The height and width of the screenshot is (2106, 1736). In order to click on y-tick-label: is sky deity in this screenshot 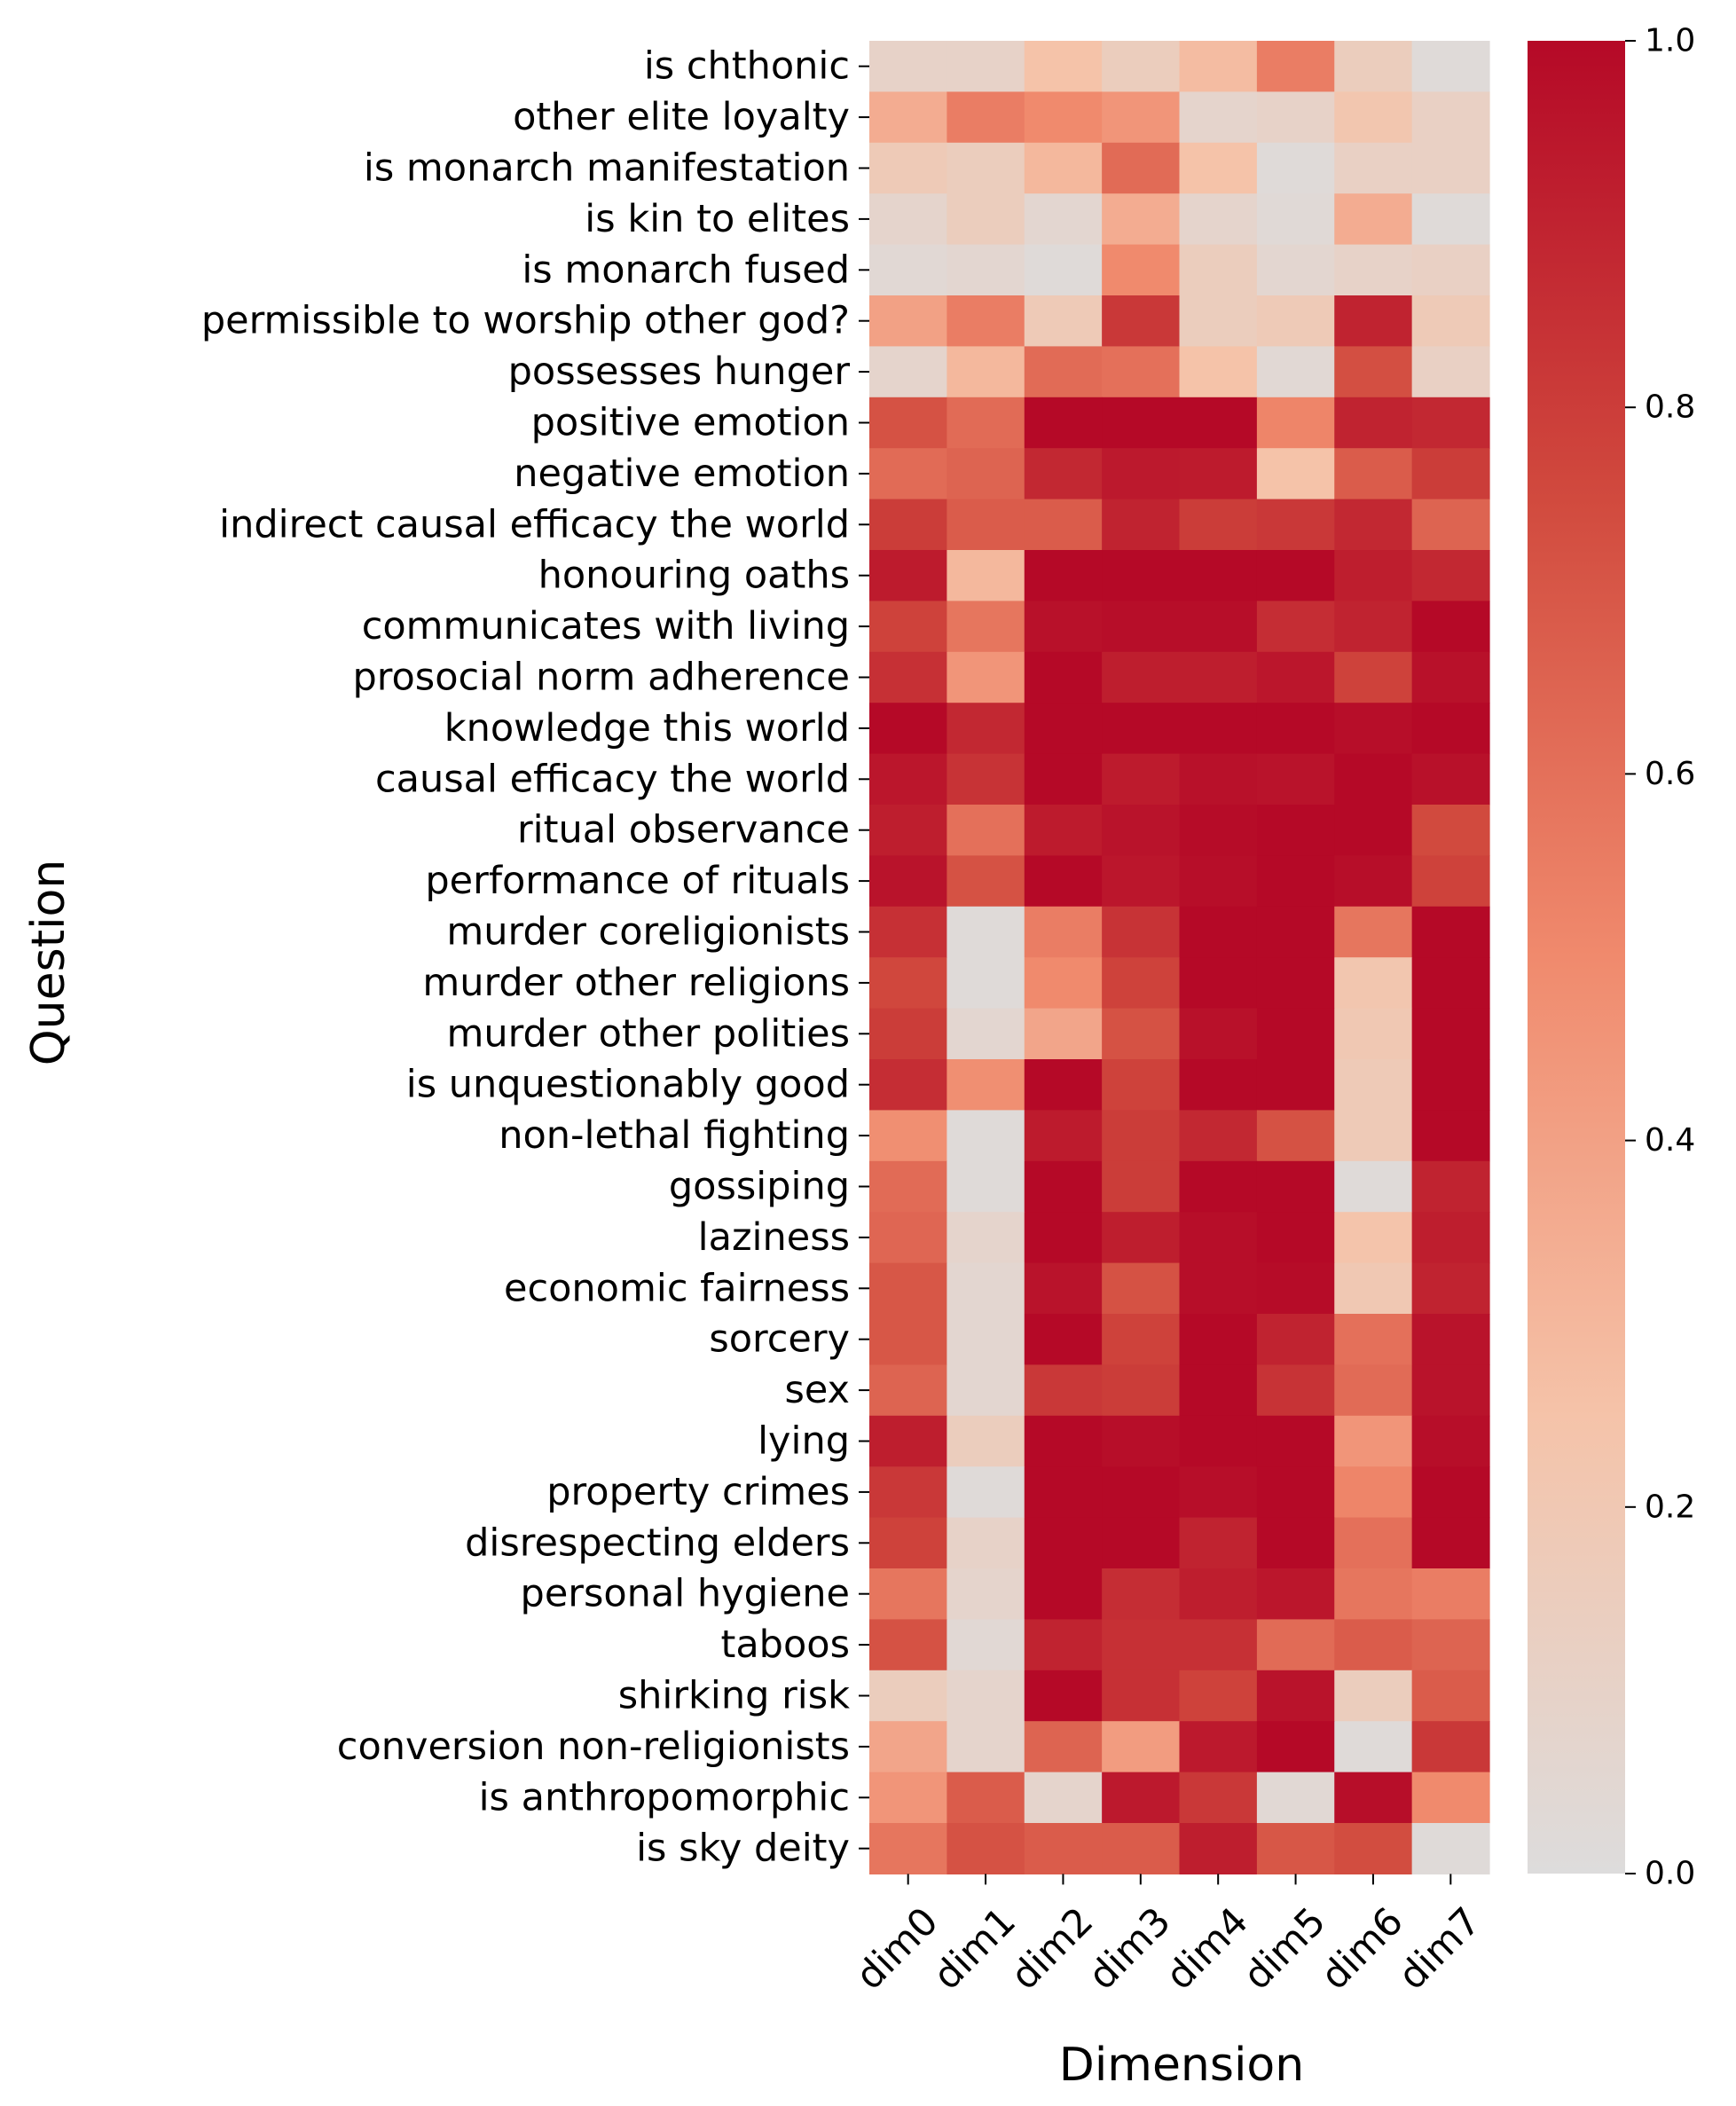, I will do `click(743, 1849)`.